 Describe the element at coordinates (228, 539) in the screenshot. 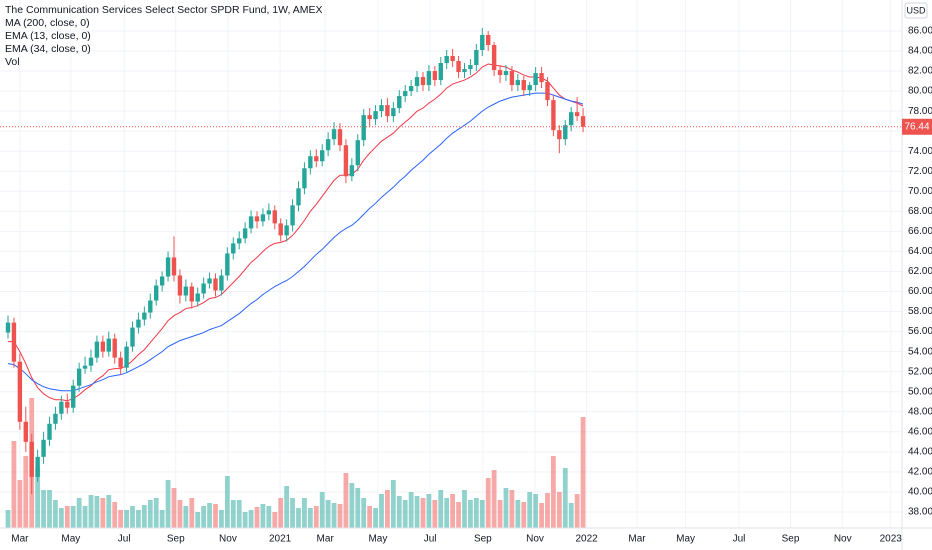

I see `x-tick-label: Nov` at that location.